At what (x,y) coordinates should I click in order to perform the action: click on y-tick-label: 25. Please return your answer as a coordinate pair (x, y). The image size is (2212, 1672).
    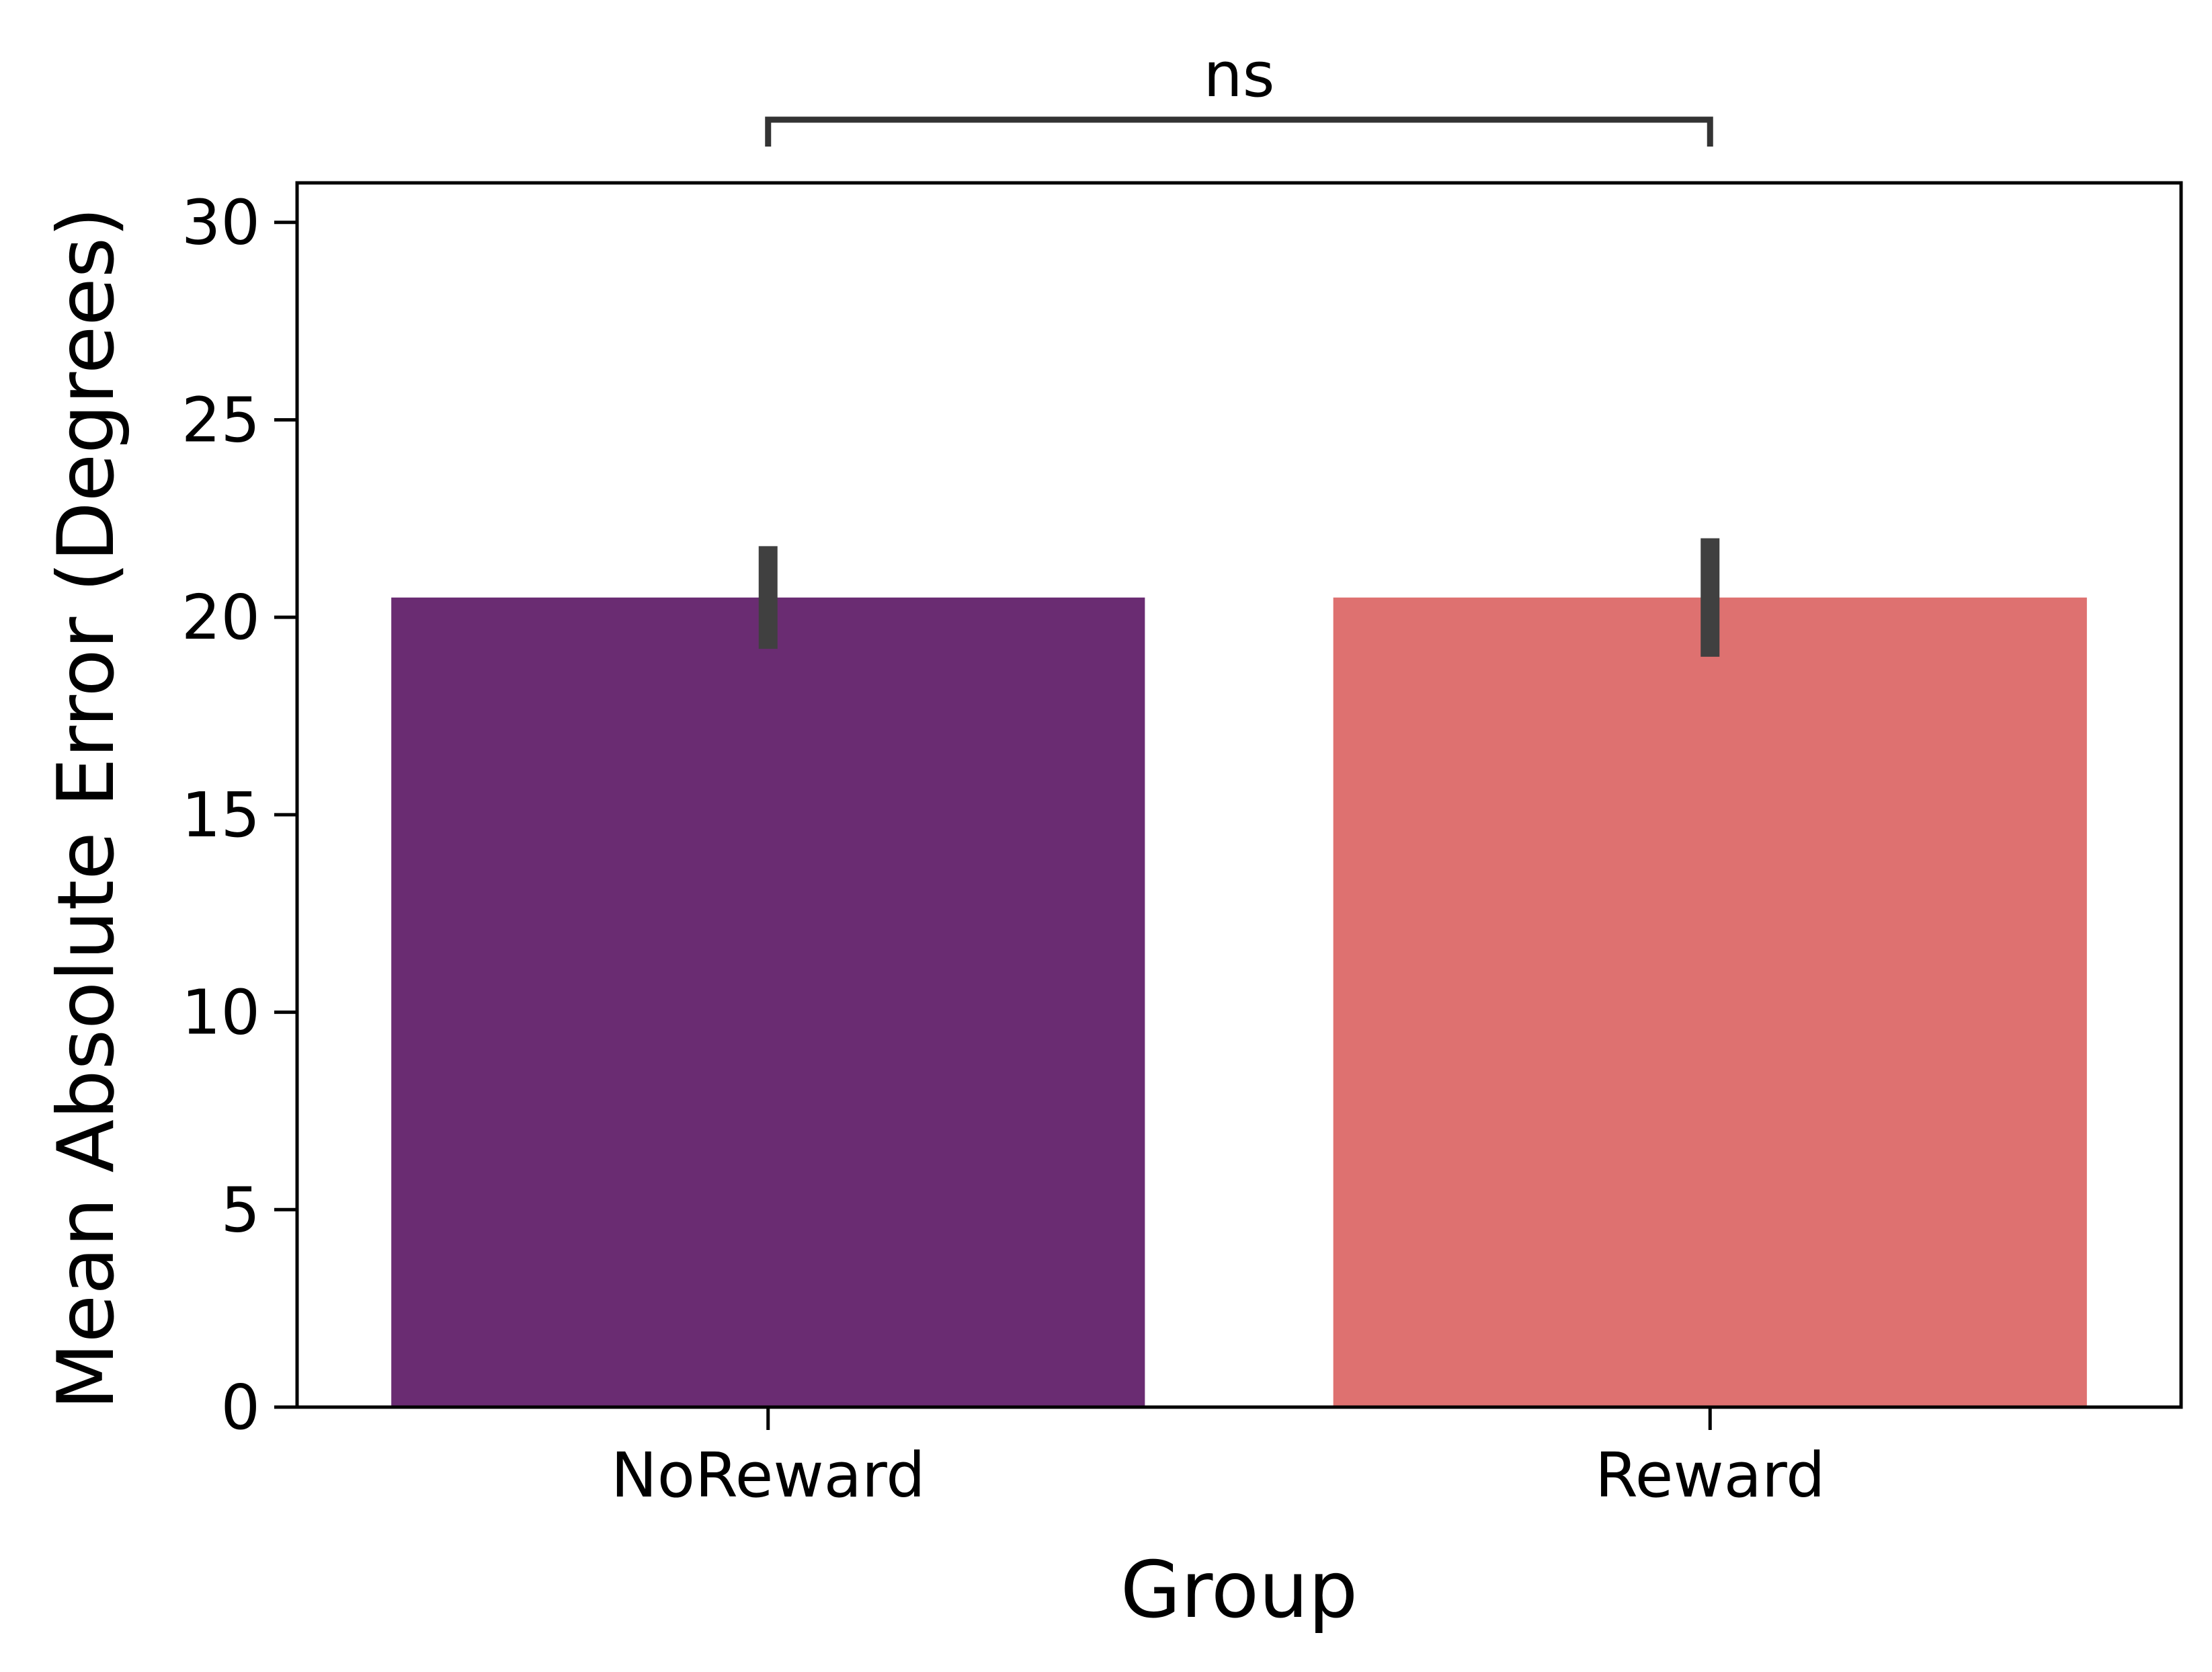
    Looking at the image, I should click on (220, 420).